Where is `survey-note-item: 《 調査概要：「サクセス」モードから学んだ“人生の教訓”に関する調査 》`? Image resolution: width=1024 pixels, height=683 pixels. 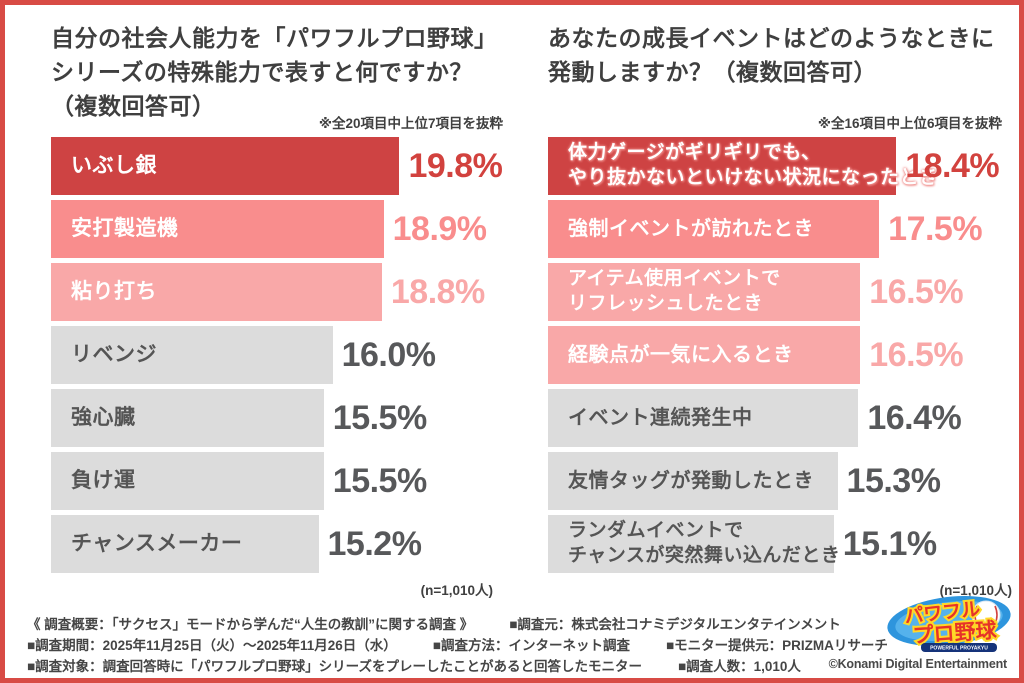 survey-note-item: 《 調査概要：「サクセス」モードから学んだ“人生の教訓”に関する調査 》 is located at coordinates (250, 624).